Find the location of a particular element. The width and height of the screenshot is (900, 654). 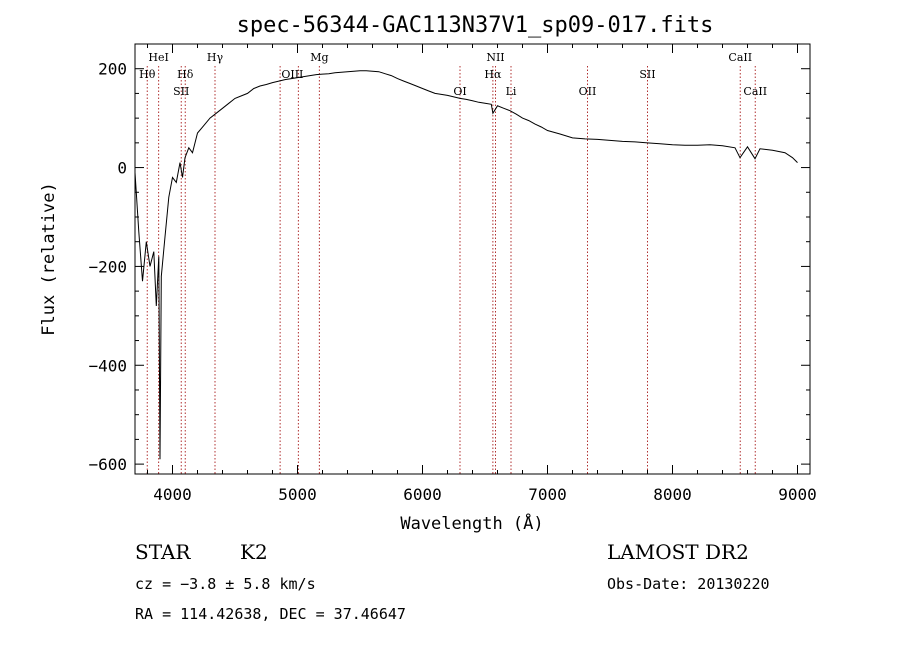

y-tick-label: −400 is located at coordinates (107, 365).